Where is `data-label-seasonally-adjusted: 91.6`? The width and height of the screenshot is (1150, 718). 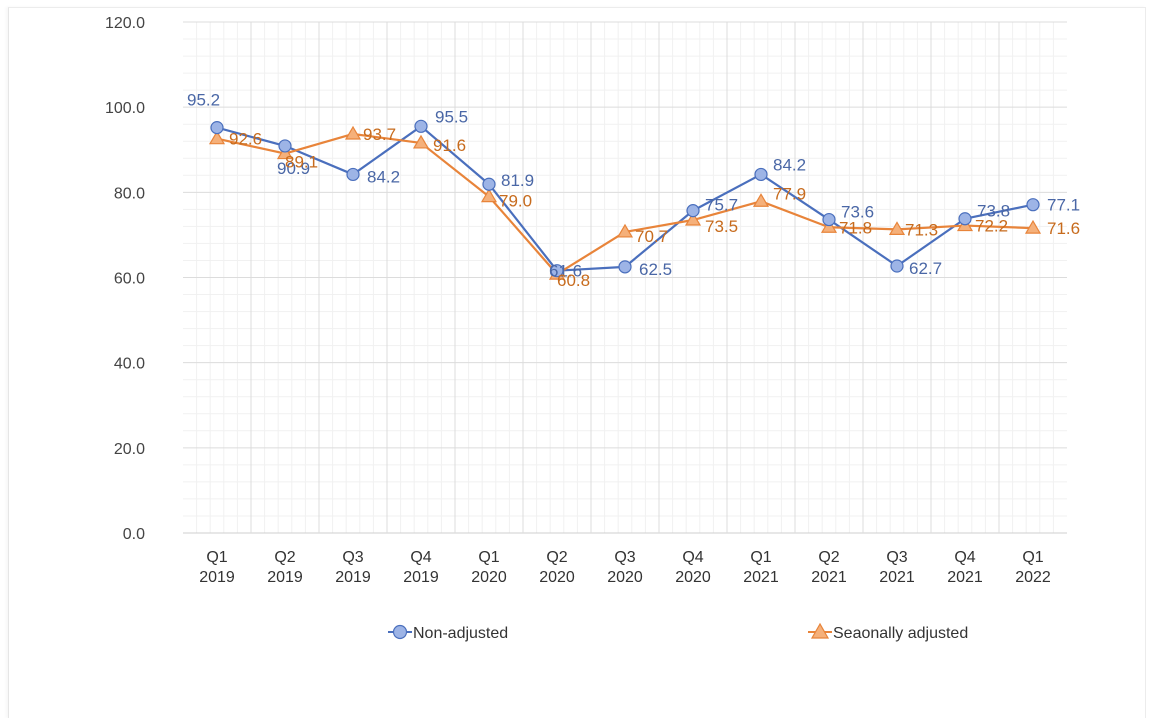 data-label-seasonally-adjusted: 91.6 is located at coordinates (449, 145).